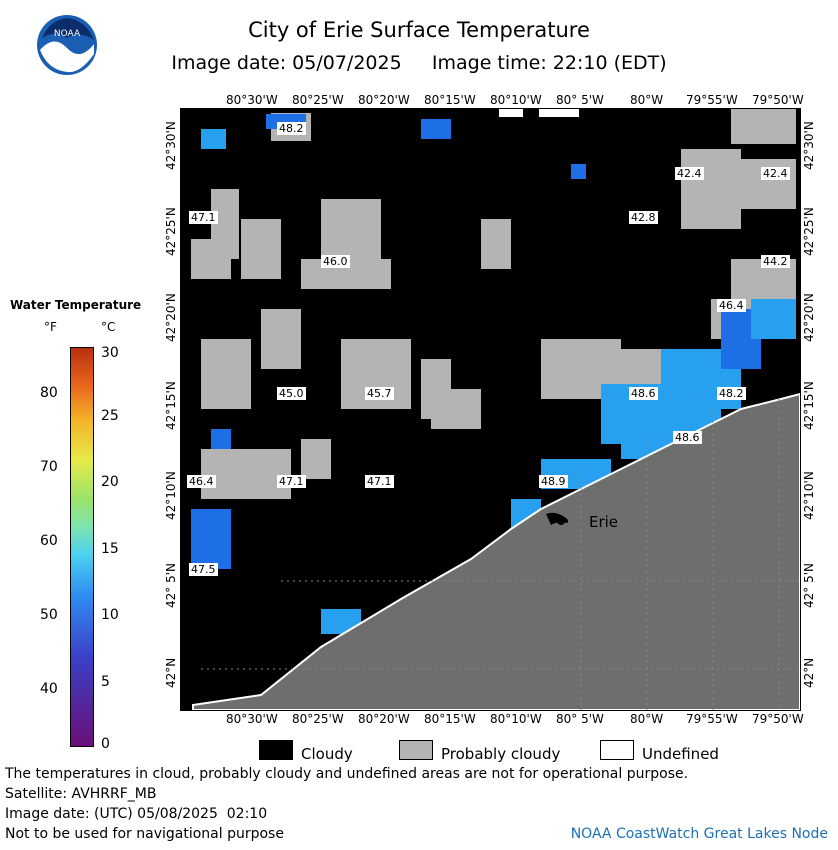 The image size is (838, 850). What do you see at coordinates (82, 547) in the screenshot?
I see `temperature-colorbar` at bounding box center [82, 547].